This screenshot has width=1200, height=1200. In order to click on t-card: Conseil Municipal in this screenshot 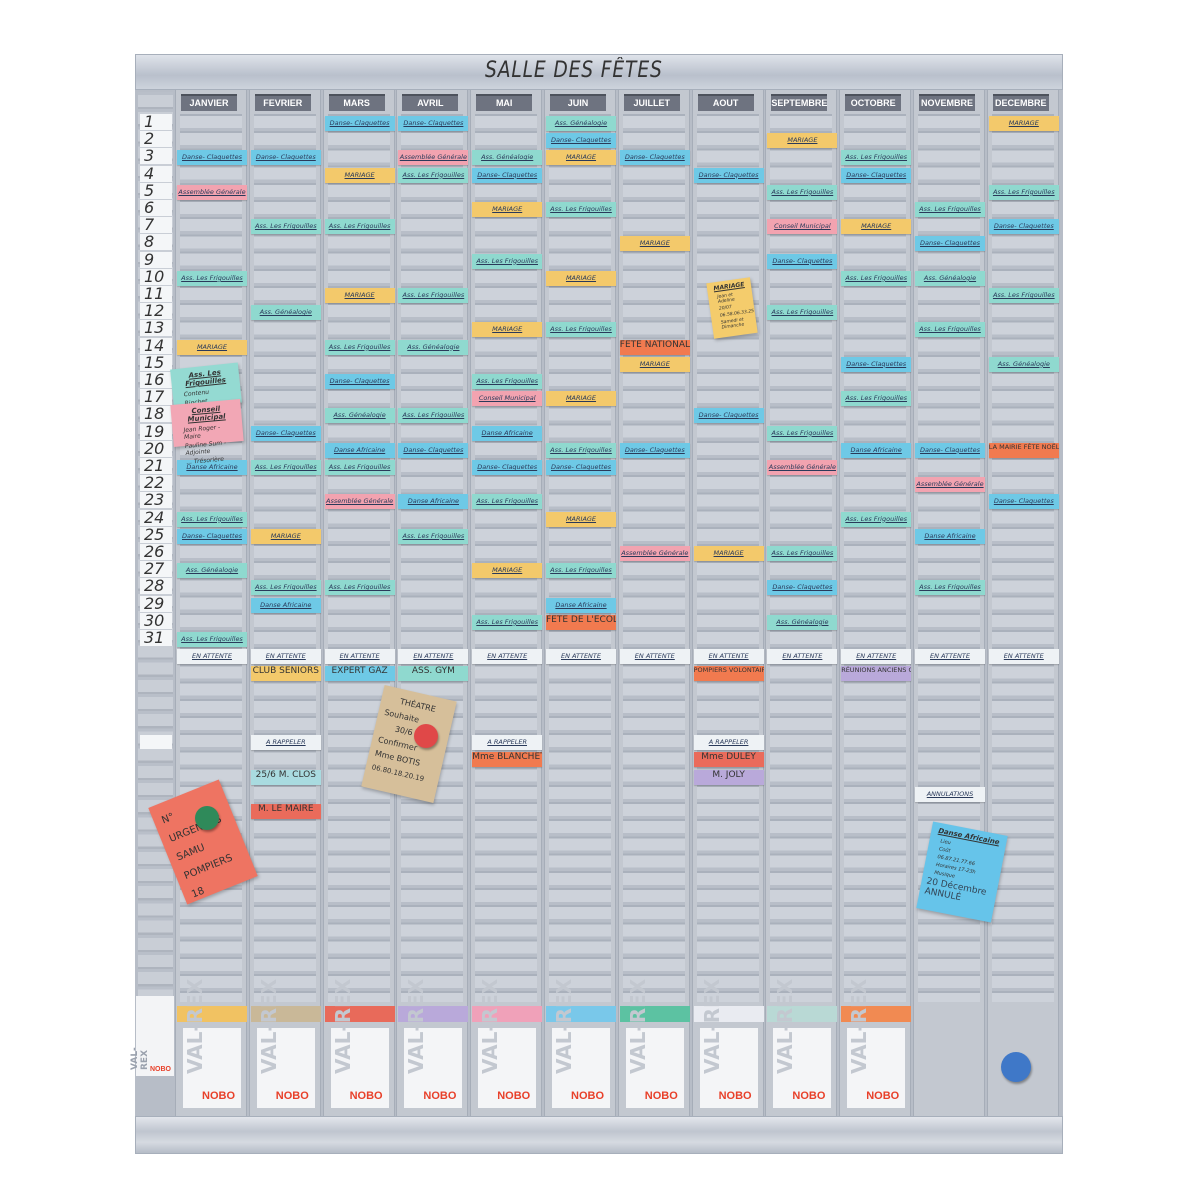, I will do `click(802, 227)`.